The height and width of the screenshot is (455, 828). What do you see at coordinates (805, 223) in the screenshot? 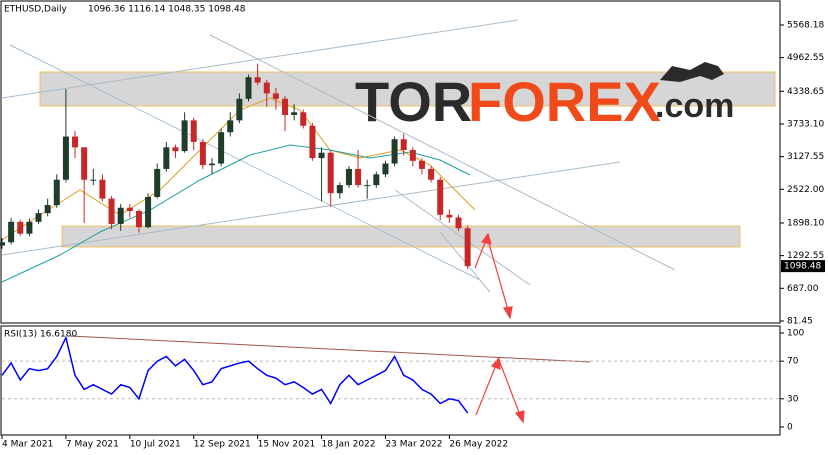
I see `y-tick-label: 1898.10` at bounding box center [805, 223].